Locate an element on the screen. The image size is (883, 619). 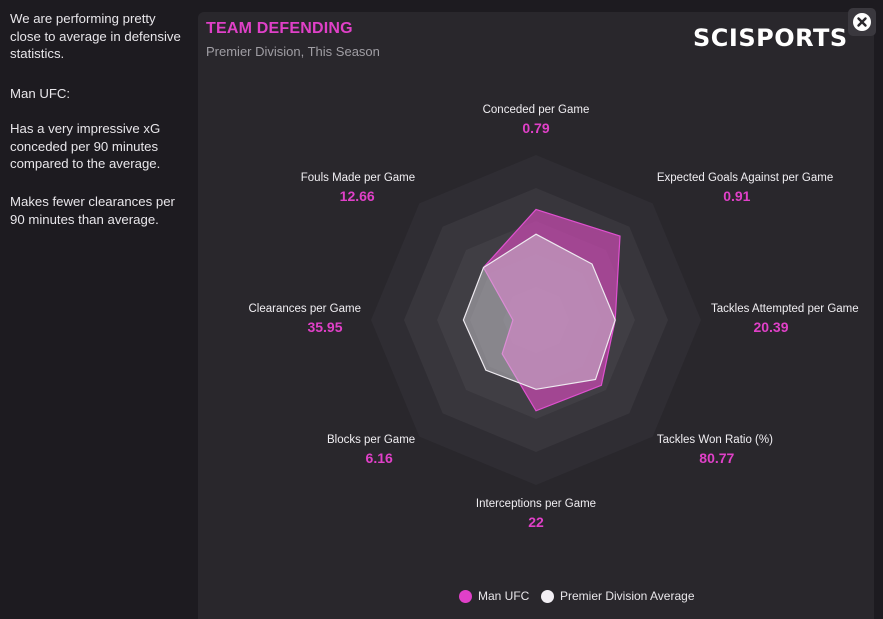
legend-item-average: Premier Division Average is located at coordinates (618, 596).